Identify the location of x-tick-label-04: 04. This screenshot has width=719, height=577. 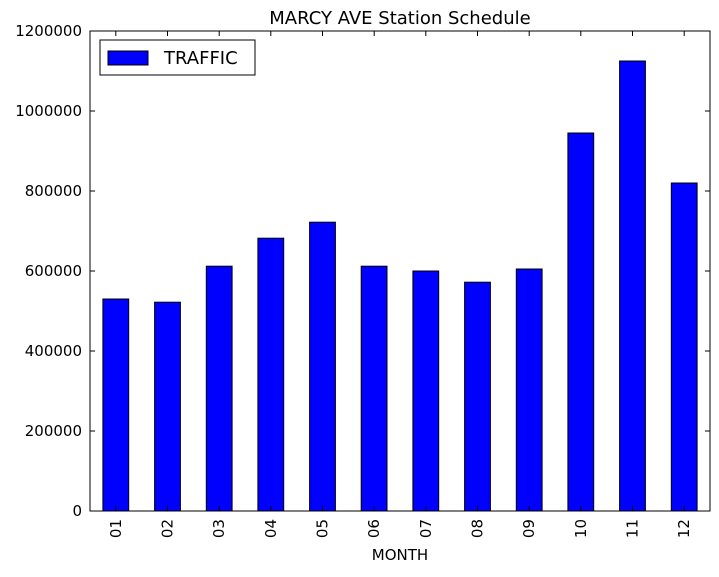
(271, 528).